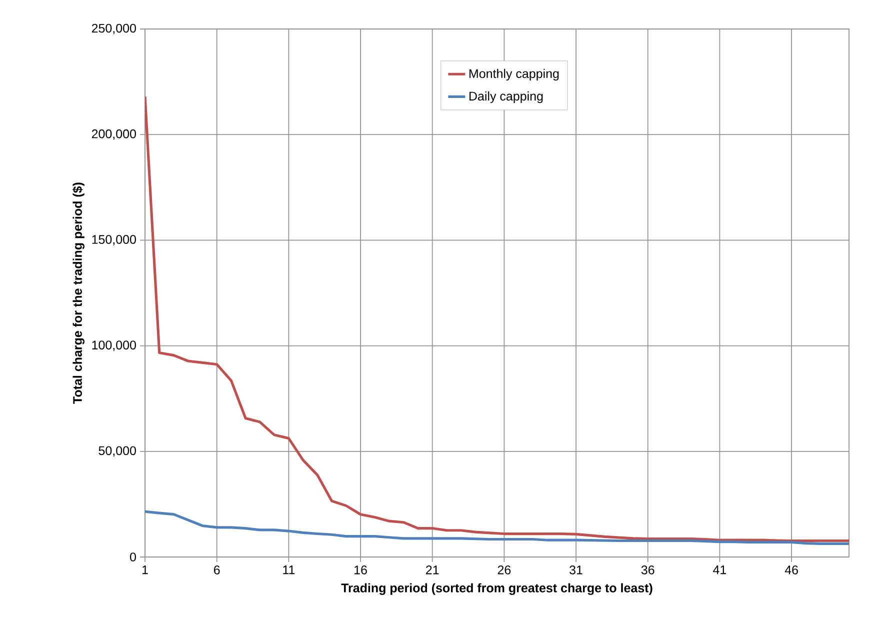  I want to click on y-axis-title: Total charge for the trading period ($), so click(78, 293).